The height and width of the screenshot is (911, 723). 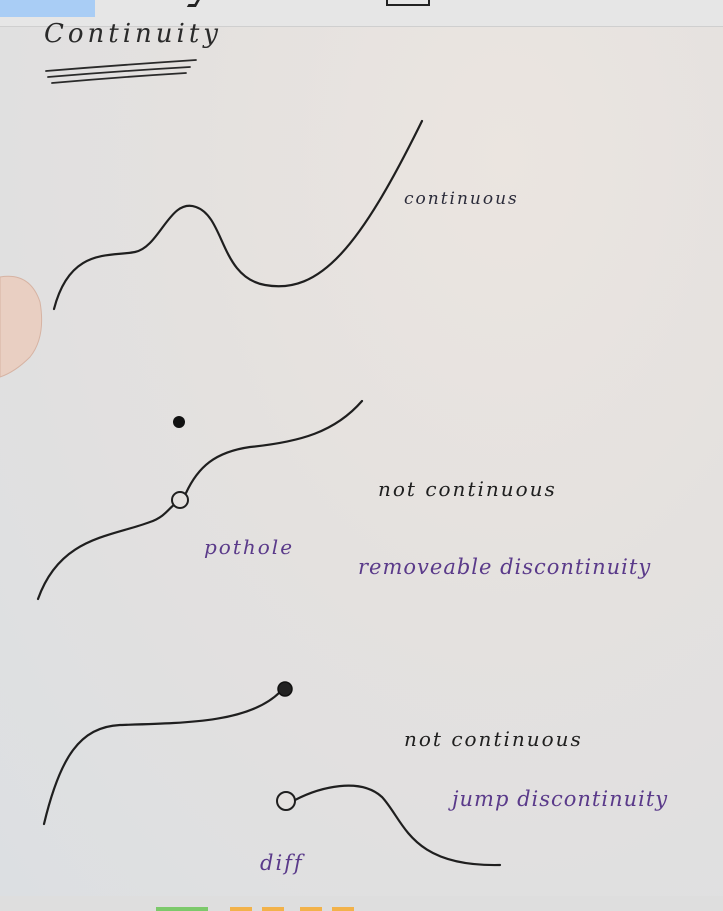 I want to click on jump-hole-circle, so click(x=286, y=801).